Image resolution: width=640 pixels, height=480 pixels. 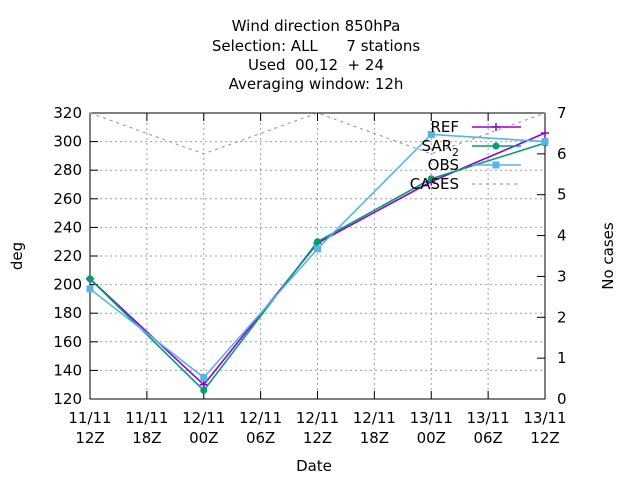 I want to click on y-tick-label: 120, so click(x=67, y=399).